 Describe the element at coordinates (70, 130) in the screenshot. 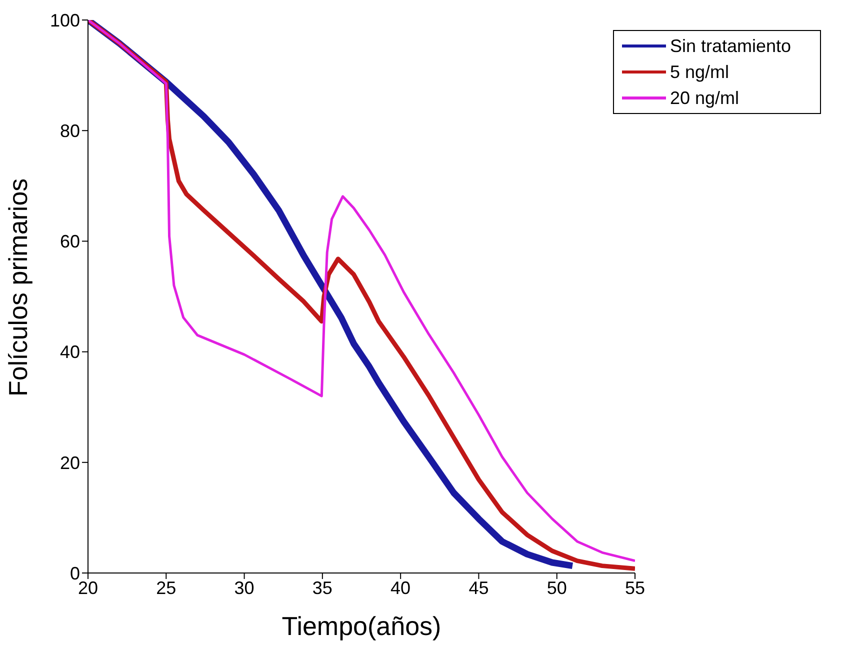

I see `y-tick-label: 80` at that location.